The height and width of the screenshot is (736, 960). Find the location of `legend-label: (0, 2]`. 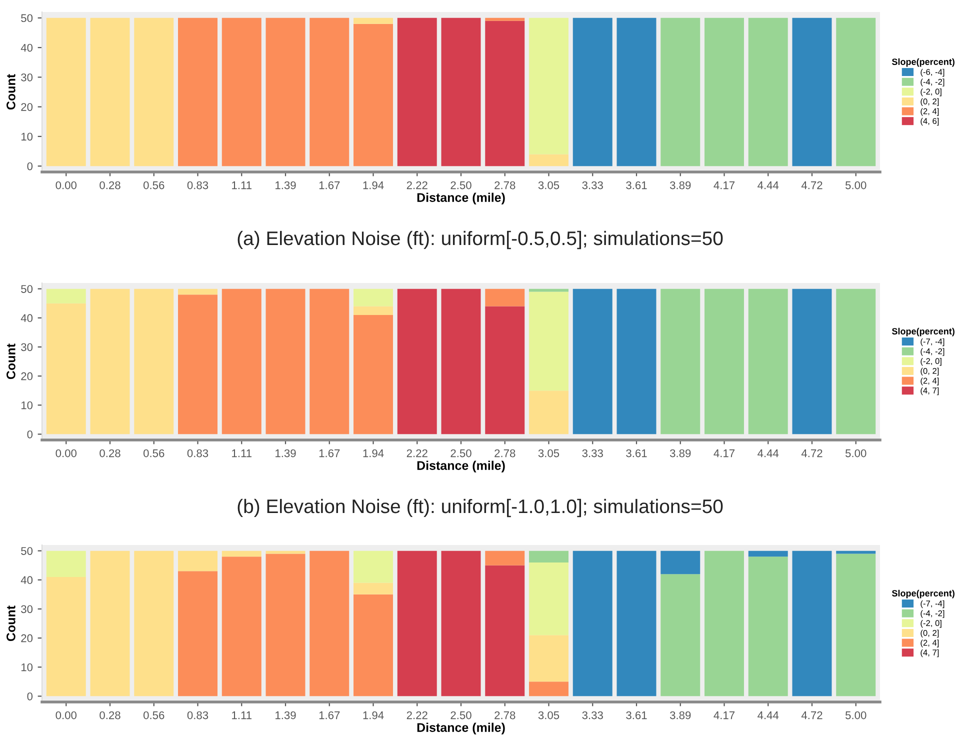

legend-label: (0, 2] is located at coordinates (929, 372).